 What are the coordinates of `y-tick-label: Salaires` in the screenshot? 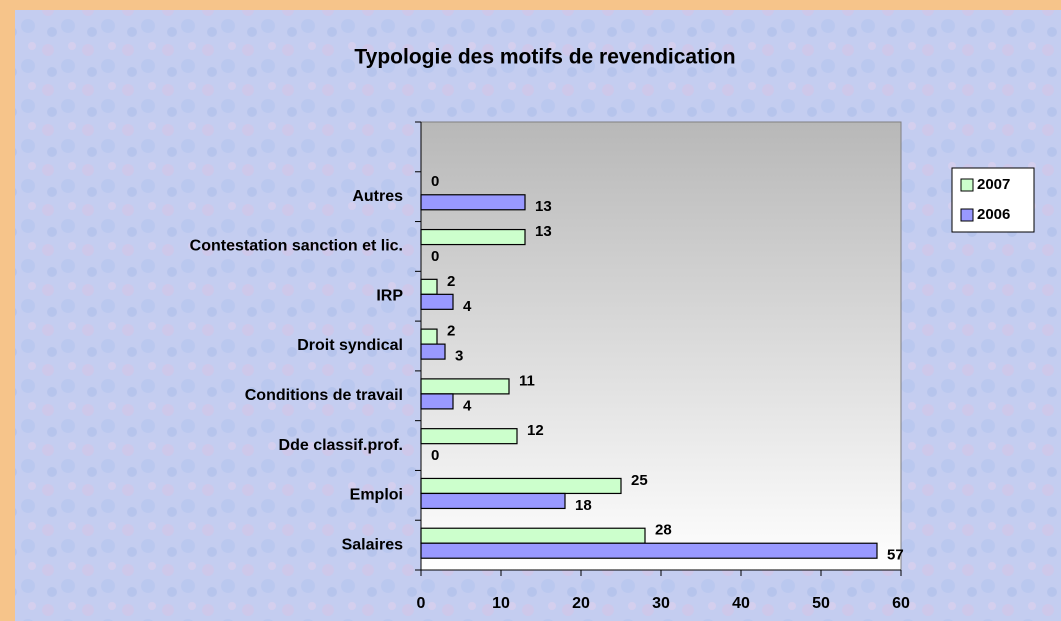 It's located at (372, 544).